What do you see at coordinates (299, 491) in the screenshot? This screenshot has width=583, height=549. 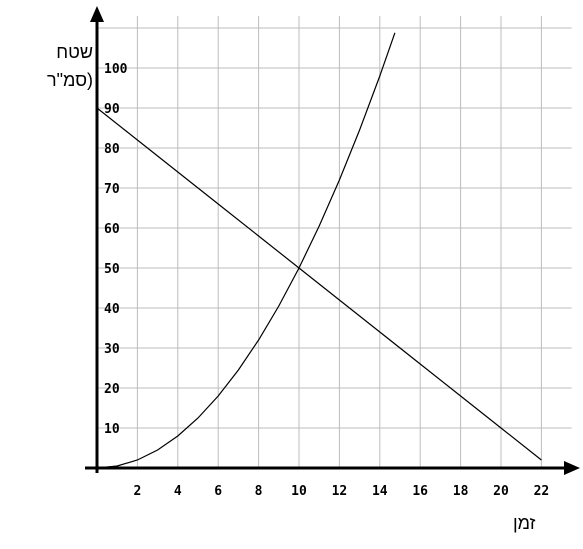 I see `x-tick-label: 10` at bounding box center [299, 491].